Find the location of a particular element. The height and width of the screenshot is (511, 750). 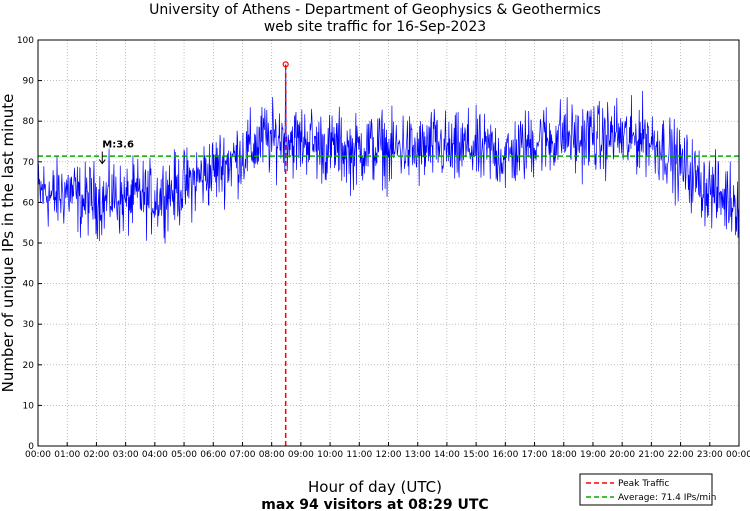

y-tick-label: 0 is located at coordinates (31, 447).